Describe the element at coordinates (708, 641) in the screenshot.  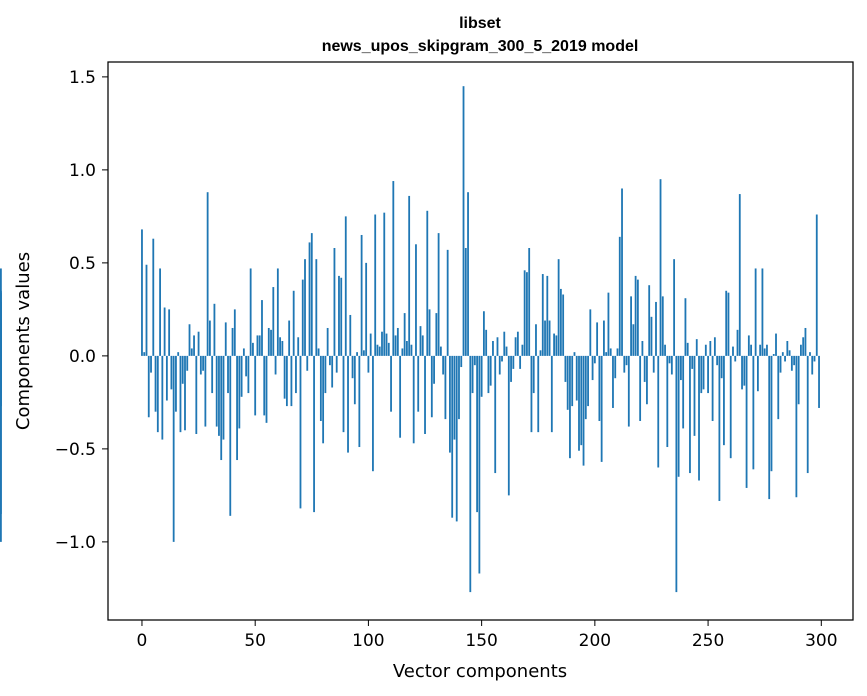
I see `x-tick-label: 250` at that location.